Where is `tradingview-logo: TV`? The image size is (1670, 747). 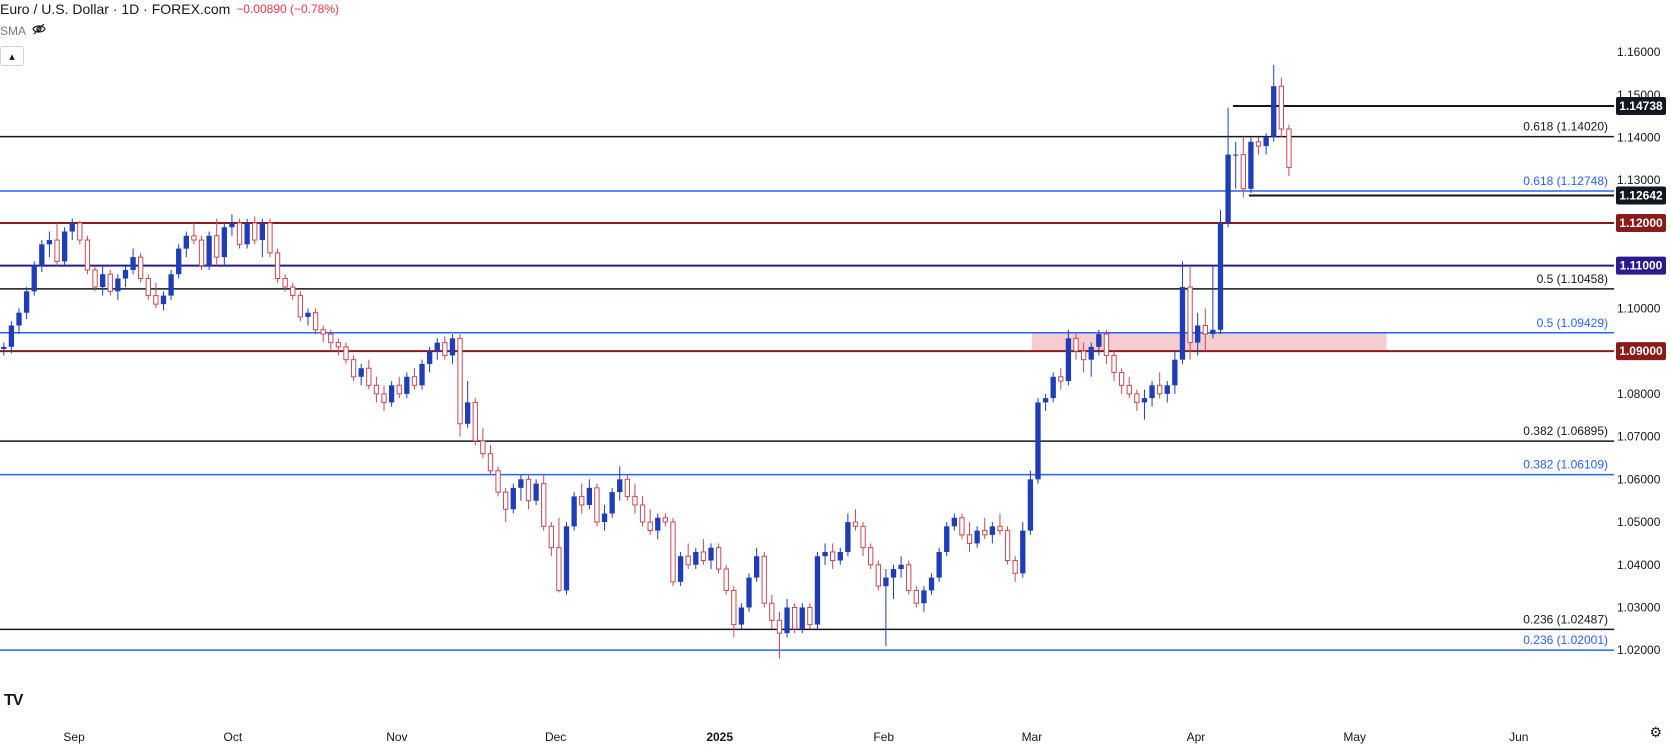
tradingview-logo: TV is located at coordinates (13, 700).